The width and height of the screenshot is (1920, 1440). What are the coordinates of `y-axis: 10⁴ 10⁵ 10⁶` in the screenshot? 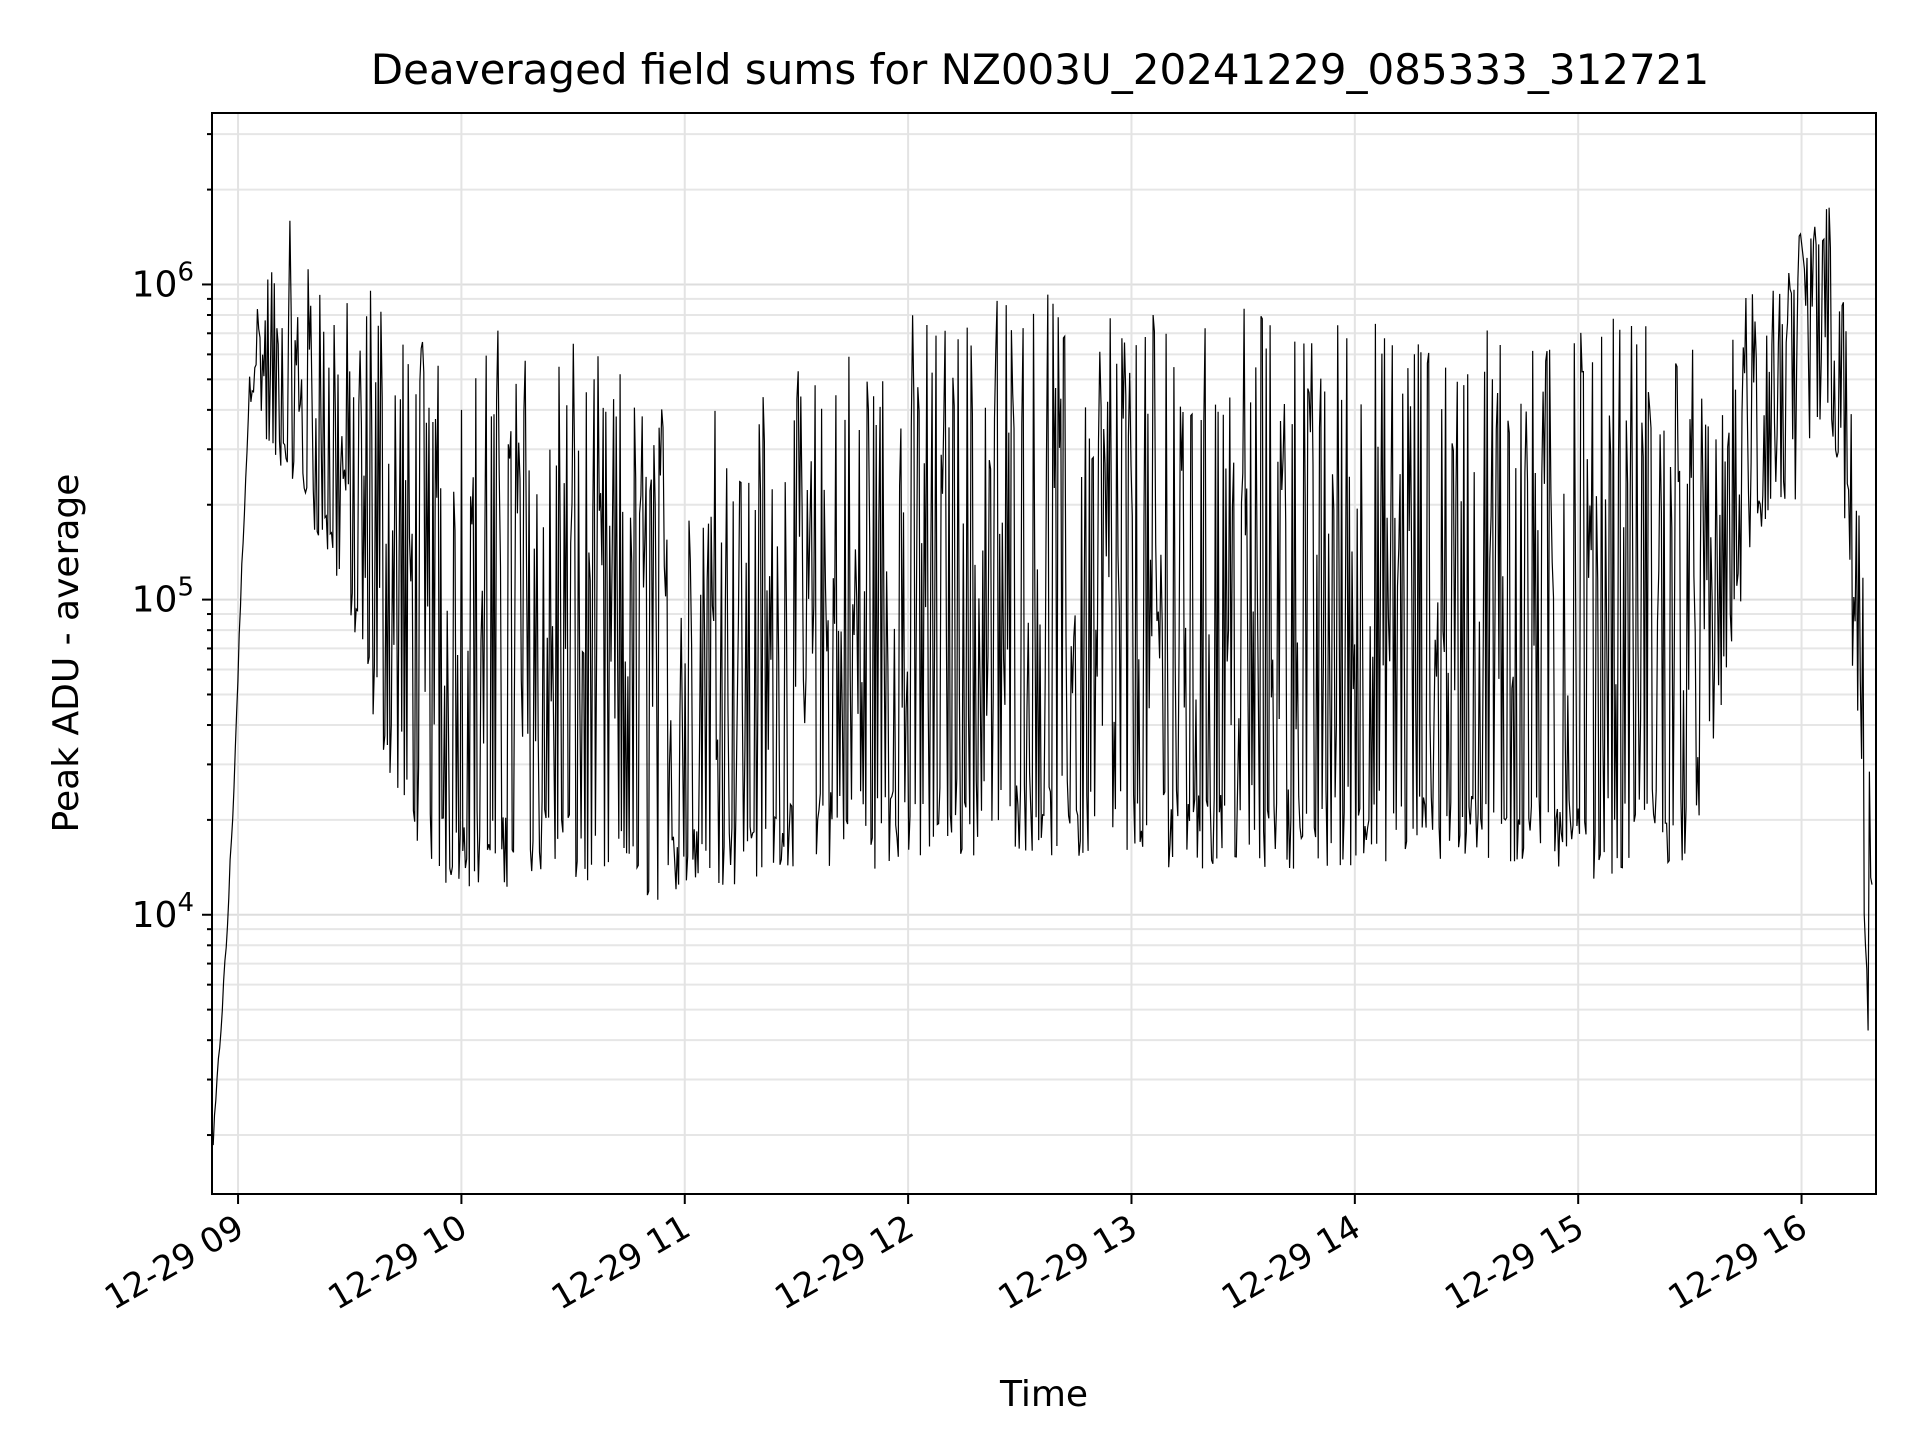 It's located at (172, 635).